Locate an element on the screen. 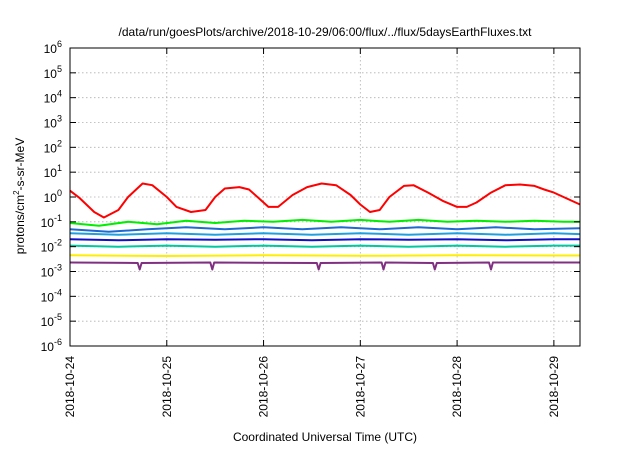 The image size is (640, 453). y-tick-exponent: 1 is located at coordinates (59, 168).